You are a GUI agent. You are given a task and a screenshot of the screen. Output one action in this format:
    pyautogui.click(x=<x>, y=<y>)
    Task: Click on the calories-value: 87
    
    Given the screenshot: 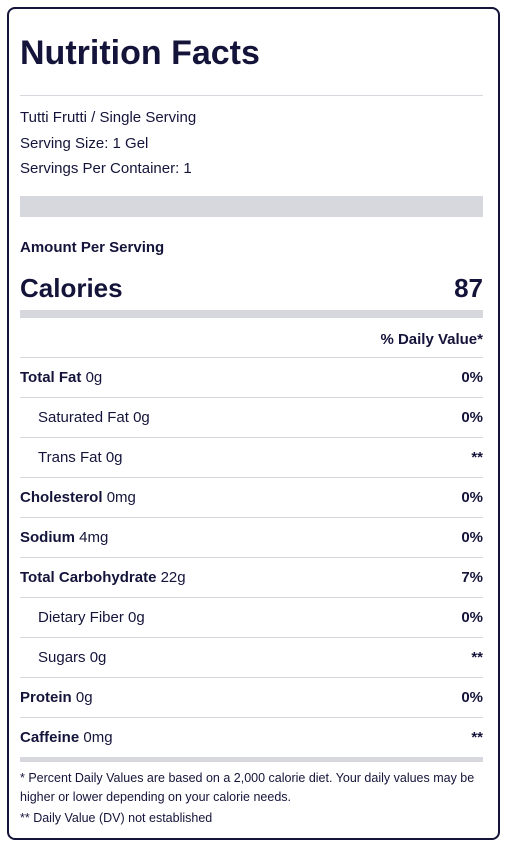 What is the action you would take?
    pyautogui.click(x=468, y=288)
    